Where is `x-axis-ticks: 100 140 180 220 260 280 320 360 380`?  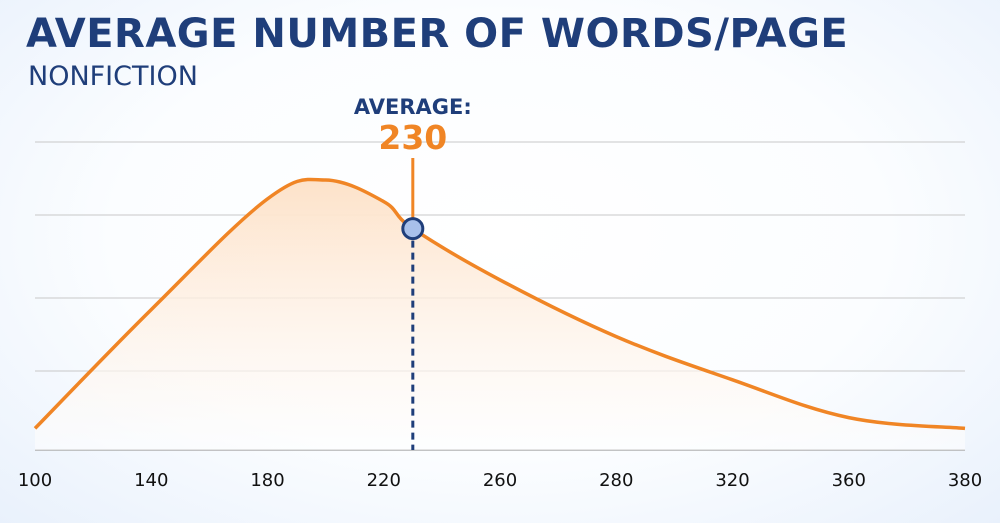 x-axis-ticks: 100 140 180 220 260 280 320 360 380 is located at coordinates (500, 480).